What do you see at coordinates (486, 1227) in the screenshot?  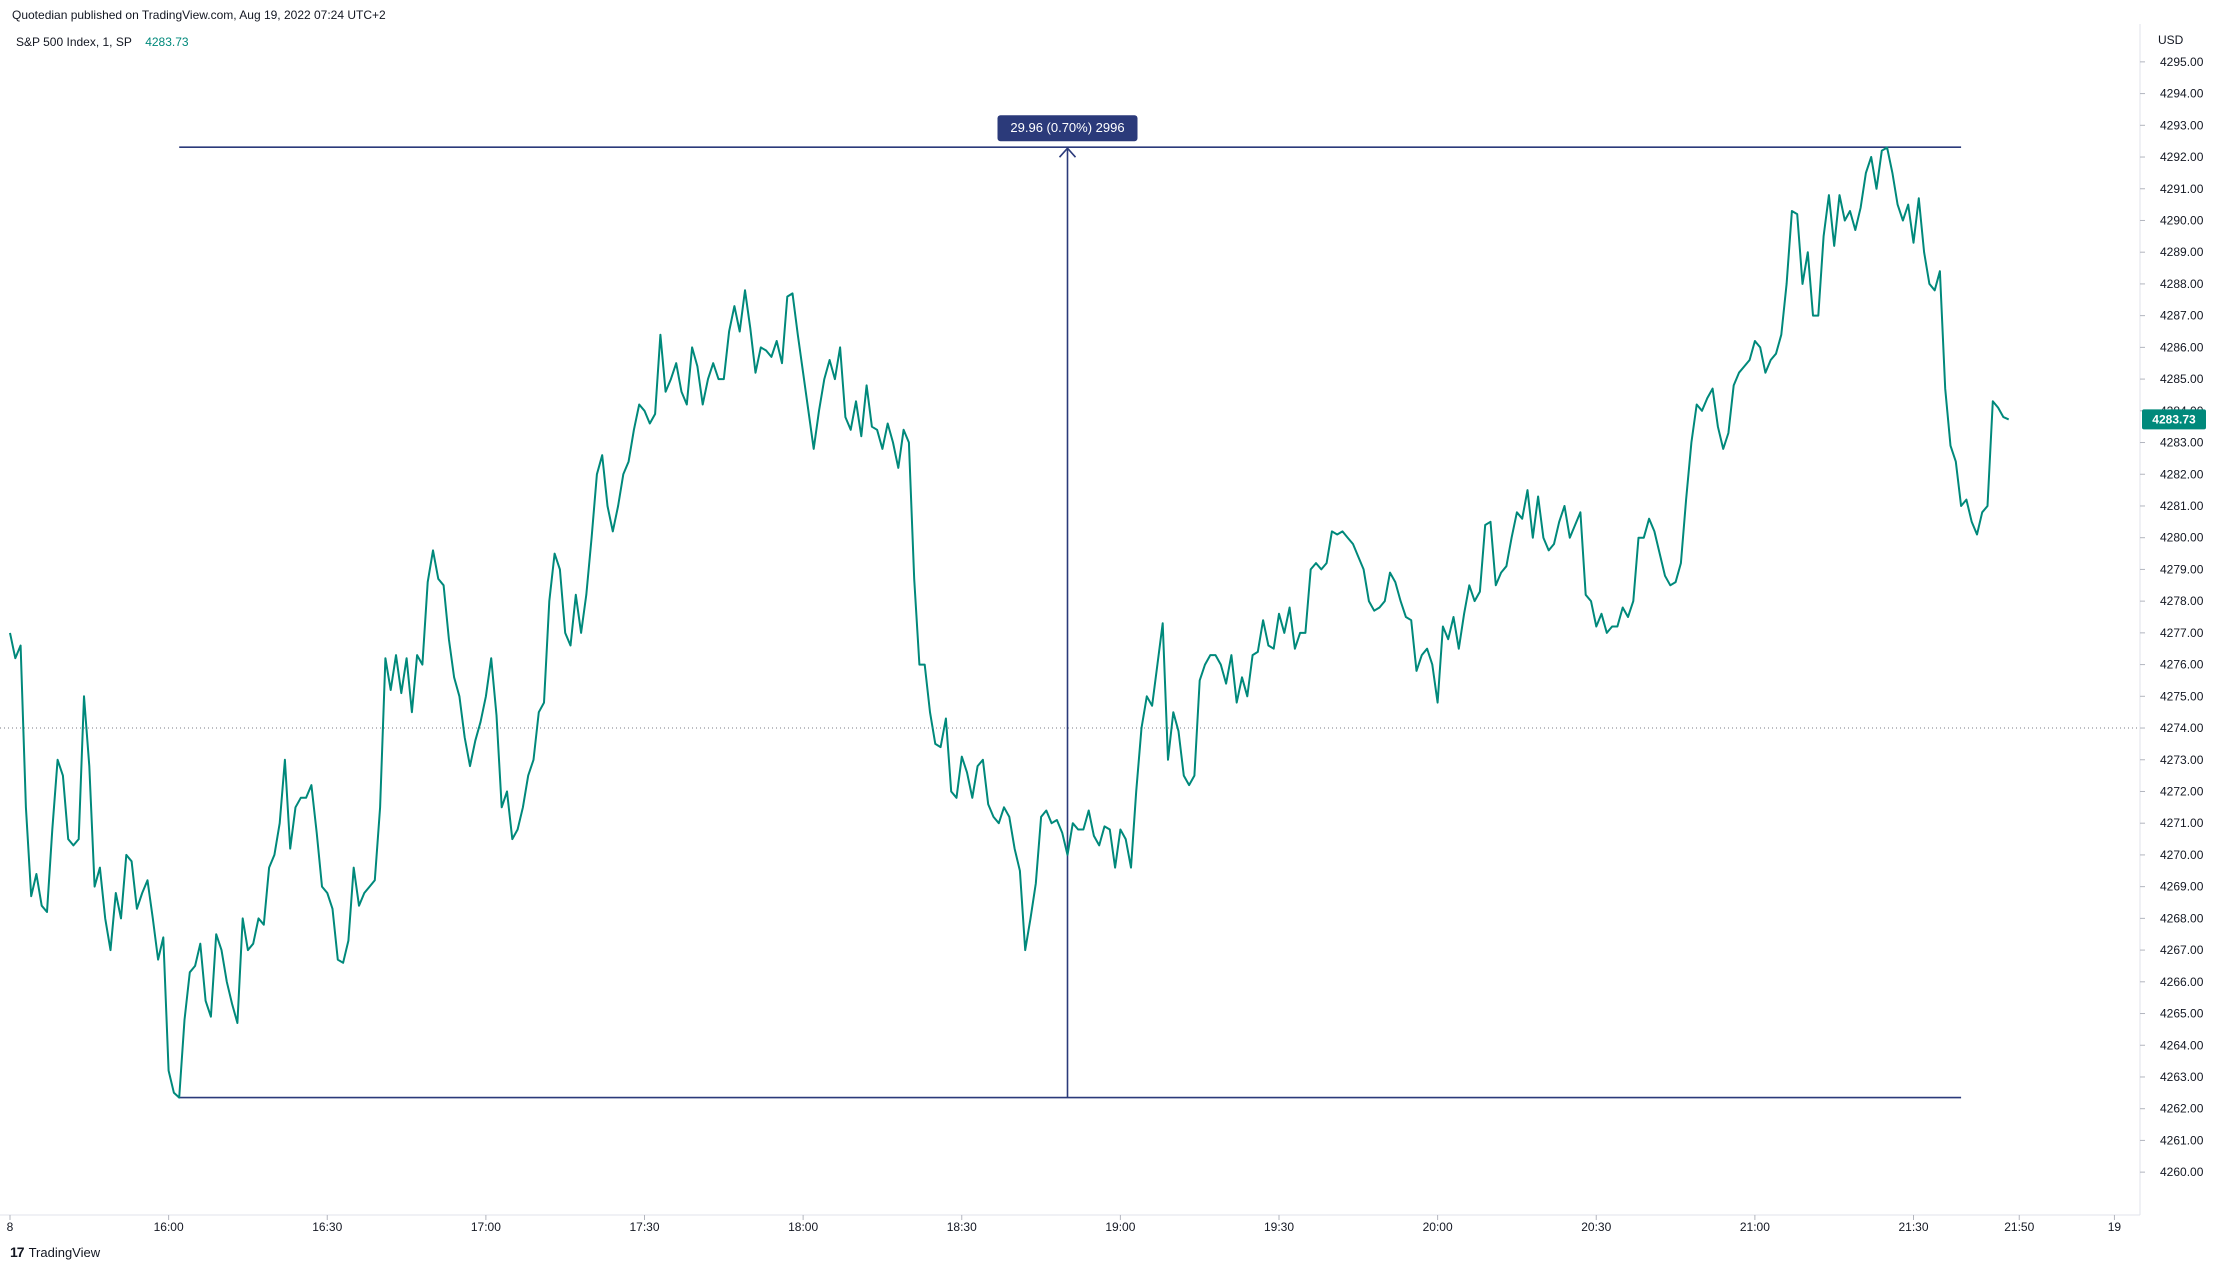 I see `time-tick-label: 17:00` at bounding box center [486, 1227].